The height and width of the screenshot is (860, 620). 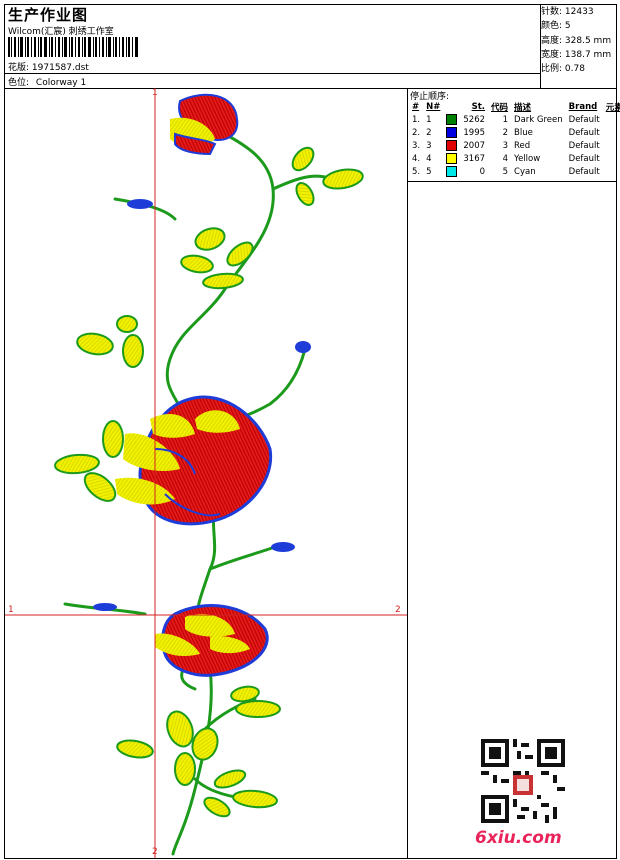 I want to click on col-swatch, so click(x=451, y=106).